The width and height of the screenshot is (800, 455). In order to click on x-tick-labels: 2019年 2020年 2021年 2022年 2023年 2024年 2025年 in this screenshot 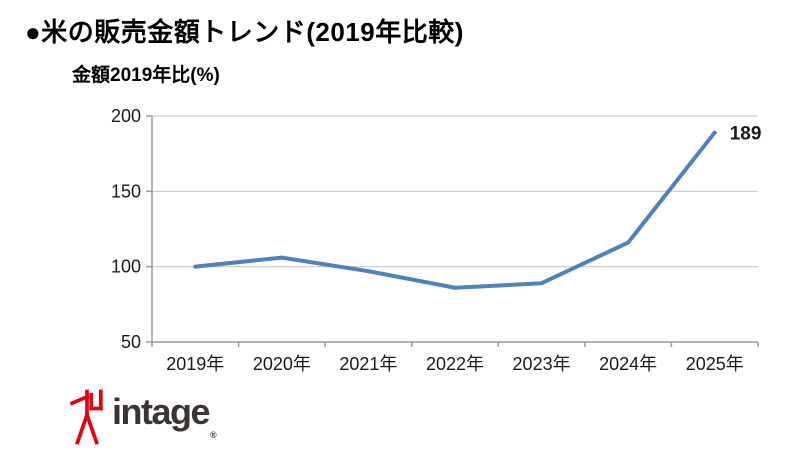, I will do `click(454, 364)`.